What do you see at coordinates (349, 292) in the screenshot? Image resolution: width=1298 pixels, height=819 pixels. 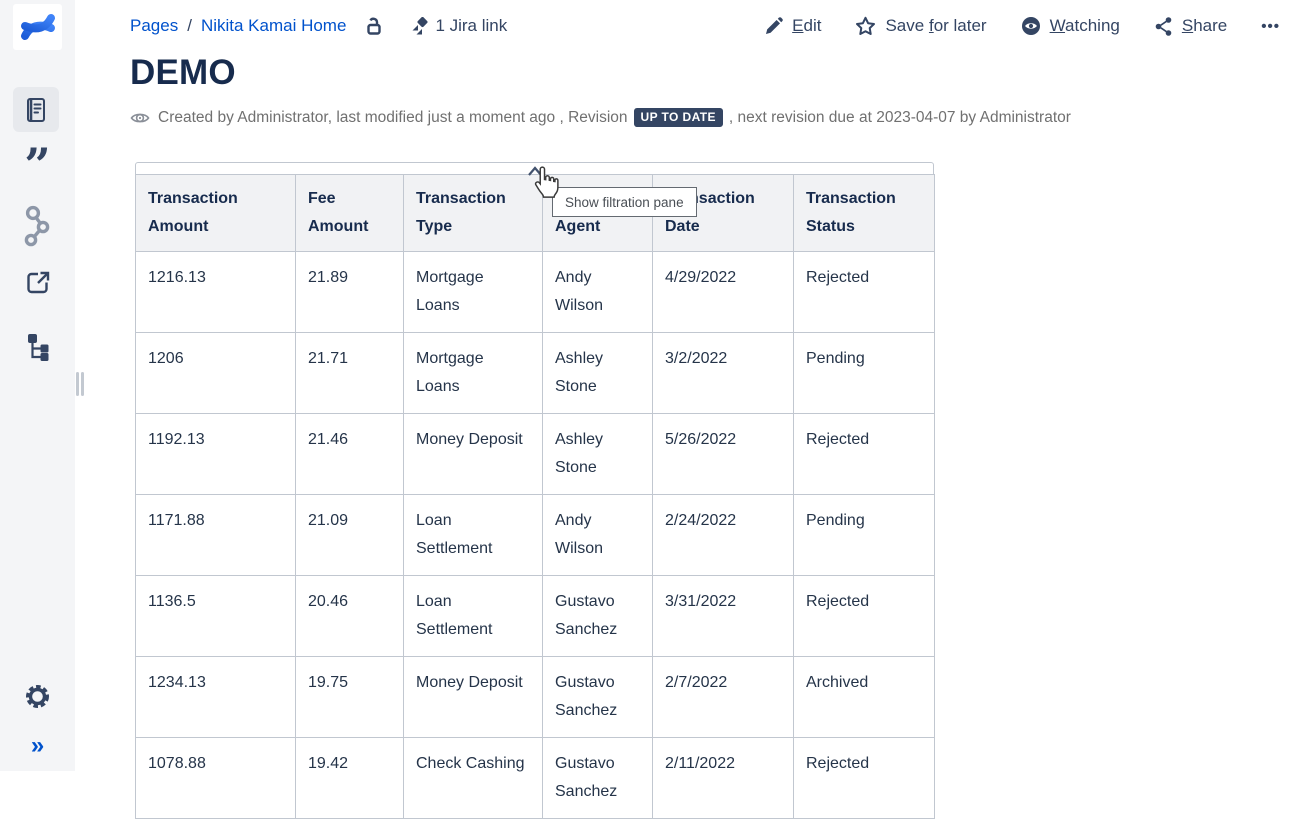 I see `table-cell: 21.89` at bounding box center [349, 292].